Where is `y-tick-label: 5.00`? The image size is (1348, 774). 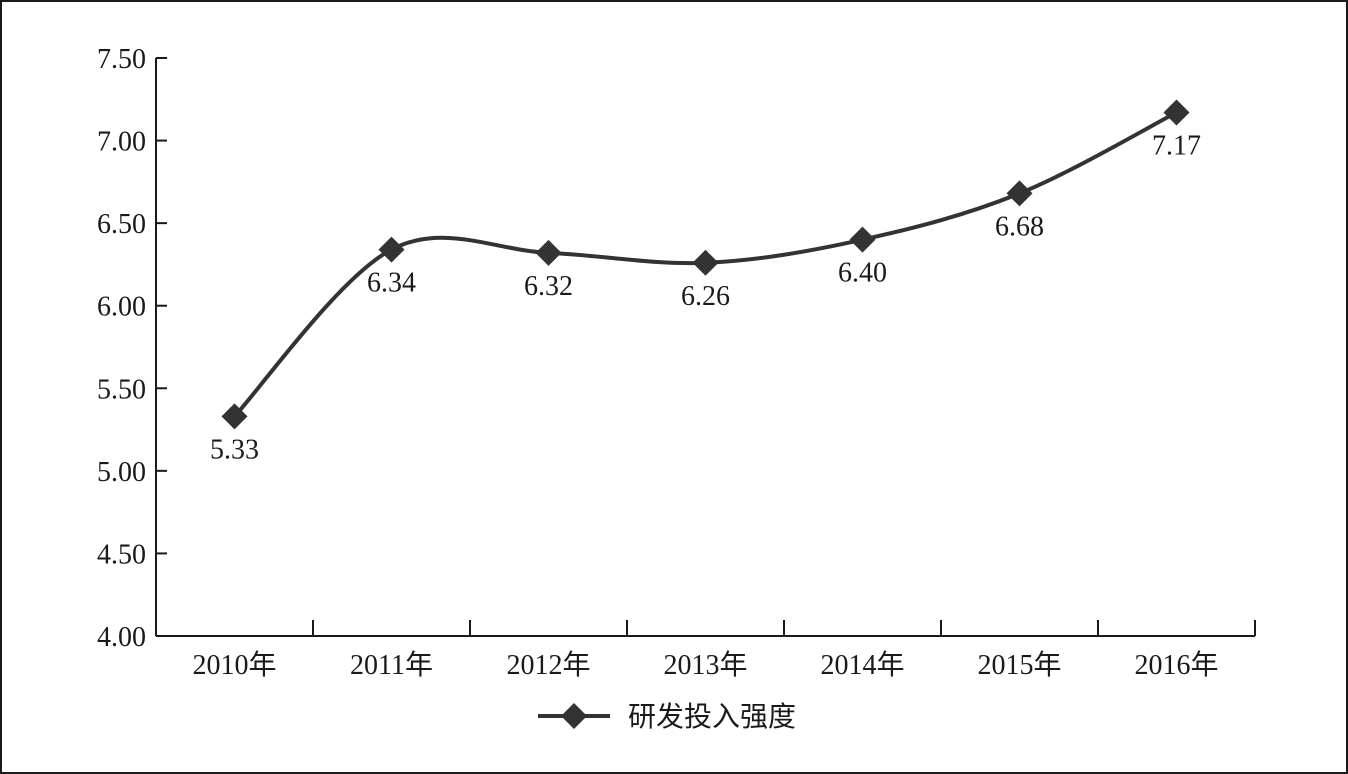
y-tick-label: 5.00 is located at coordinates (121, 472).